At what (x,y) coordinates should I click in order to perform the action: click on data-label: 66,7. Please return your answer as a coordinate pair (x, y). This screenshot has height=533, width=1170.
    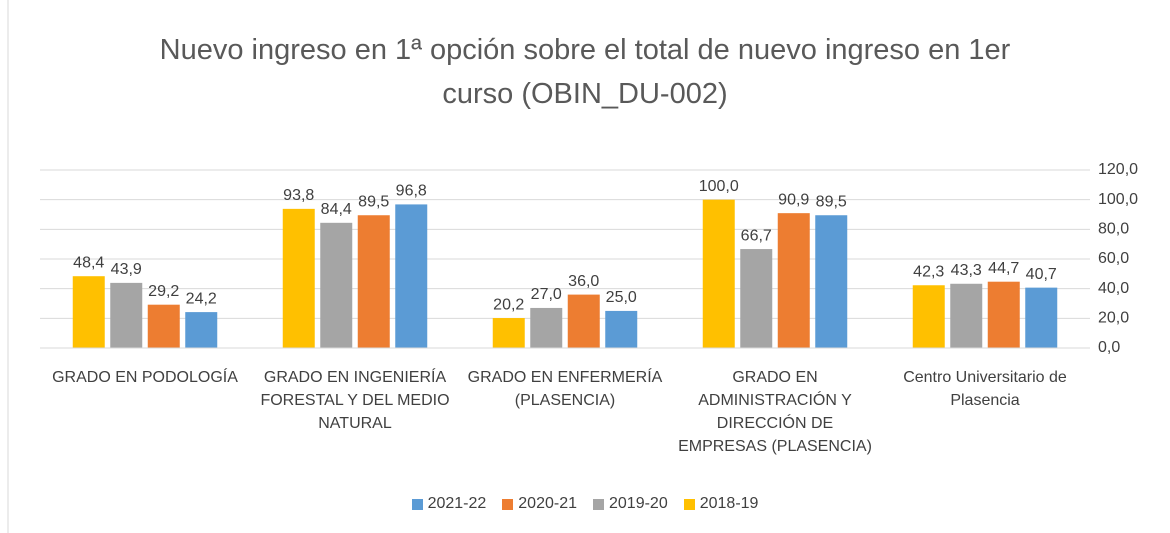
    Looking at the image, I should click on (756, 235).